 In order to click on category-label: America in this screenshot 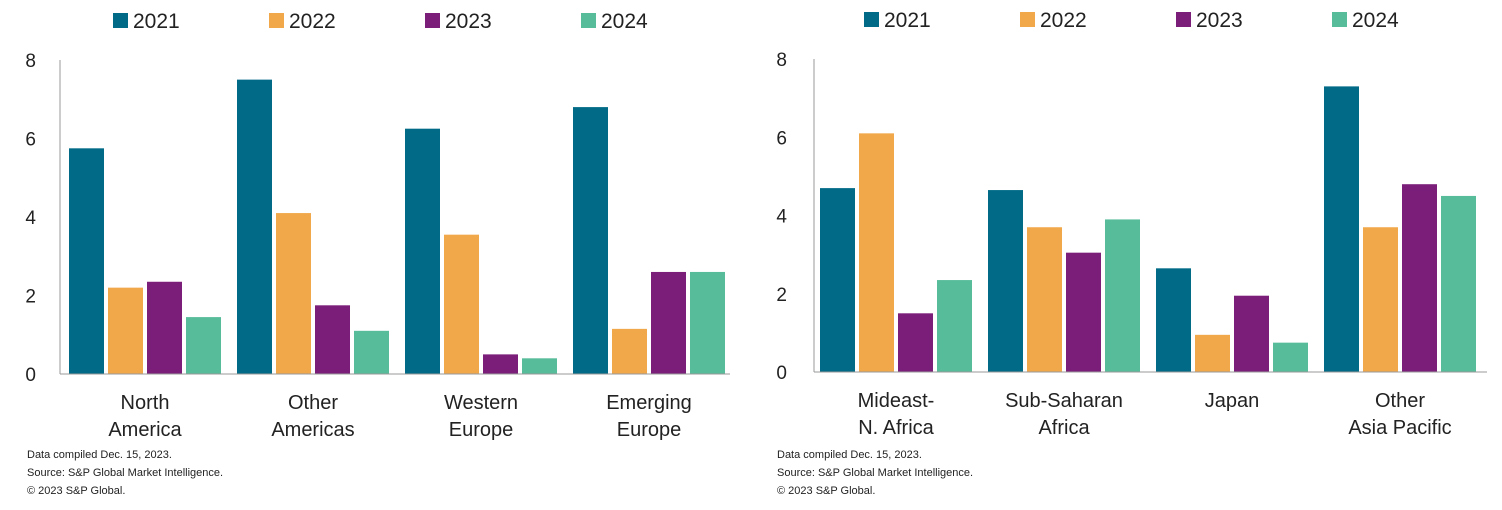, I will do `click(145, 430)`.